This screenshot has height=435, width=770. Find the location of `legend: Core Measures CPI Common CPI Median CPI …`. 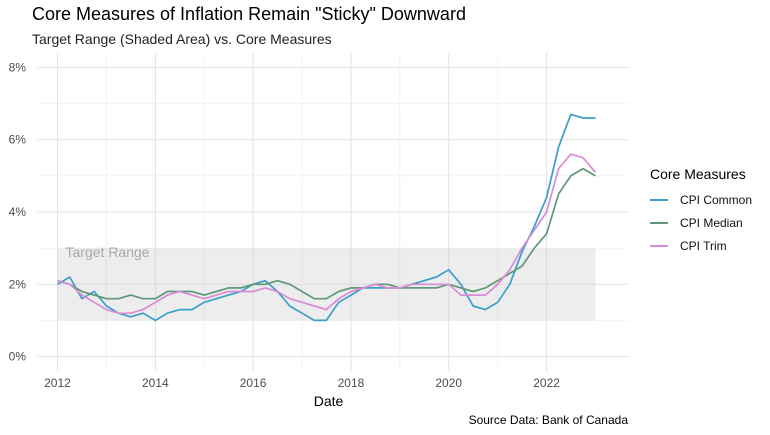

legend: Core Measures CPI Common CPI Median CPI … is located at coordinates (701, 211).